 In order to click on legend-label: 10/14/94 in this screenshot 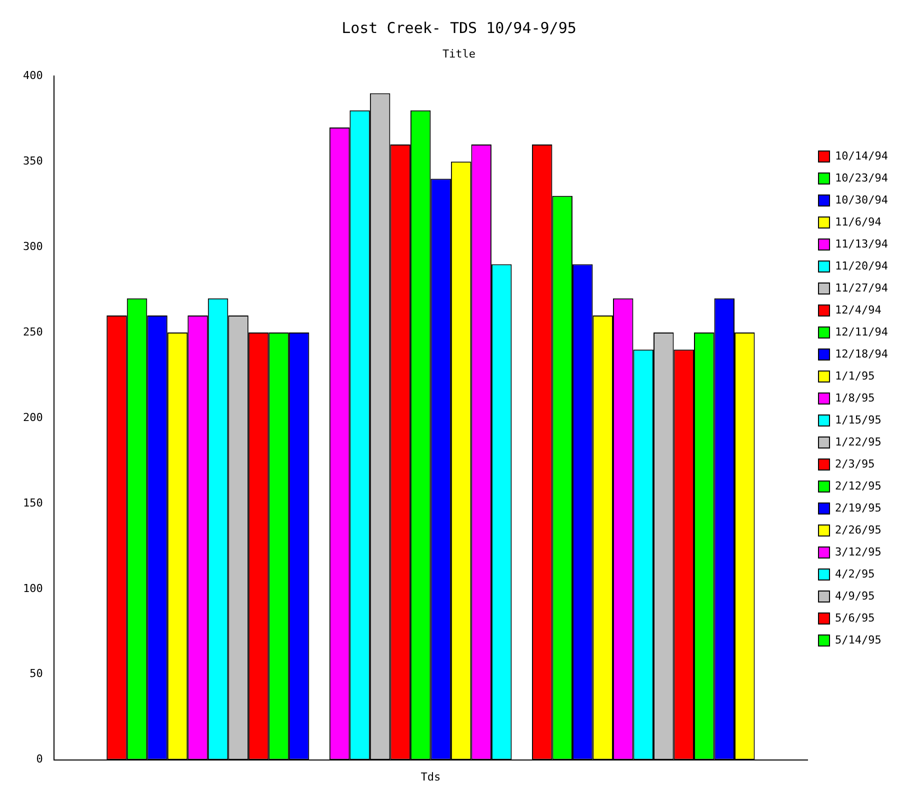, I will do `click(861, 155)`.